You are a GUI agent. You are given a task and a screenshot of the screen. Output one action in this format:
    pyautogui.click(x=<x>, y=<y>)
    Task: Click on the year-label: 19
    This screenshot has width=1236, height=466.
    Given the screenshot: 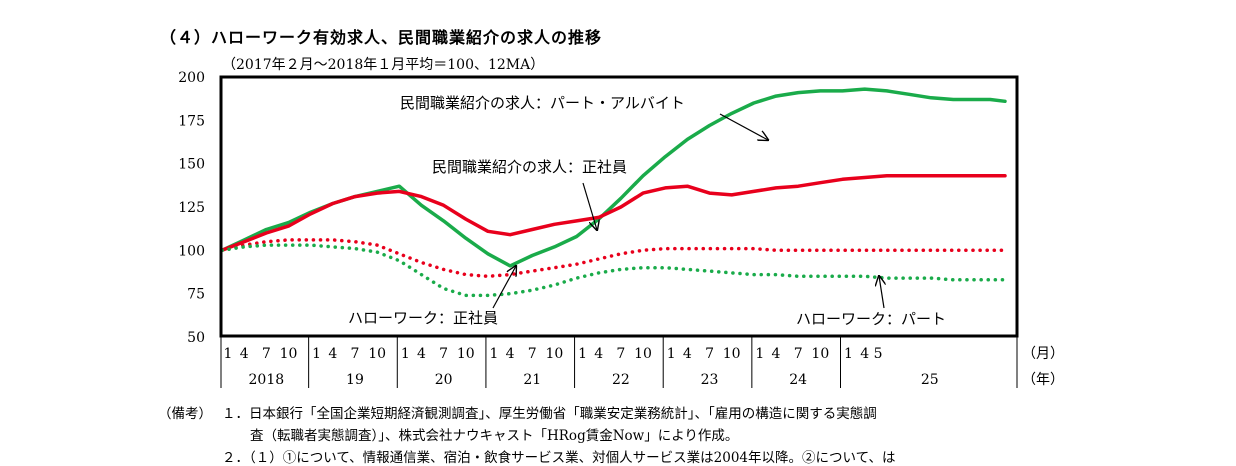 What is the action you would take?
    pyautogui.click(x=355, y=380)
    